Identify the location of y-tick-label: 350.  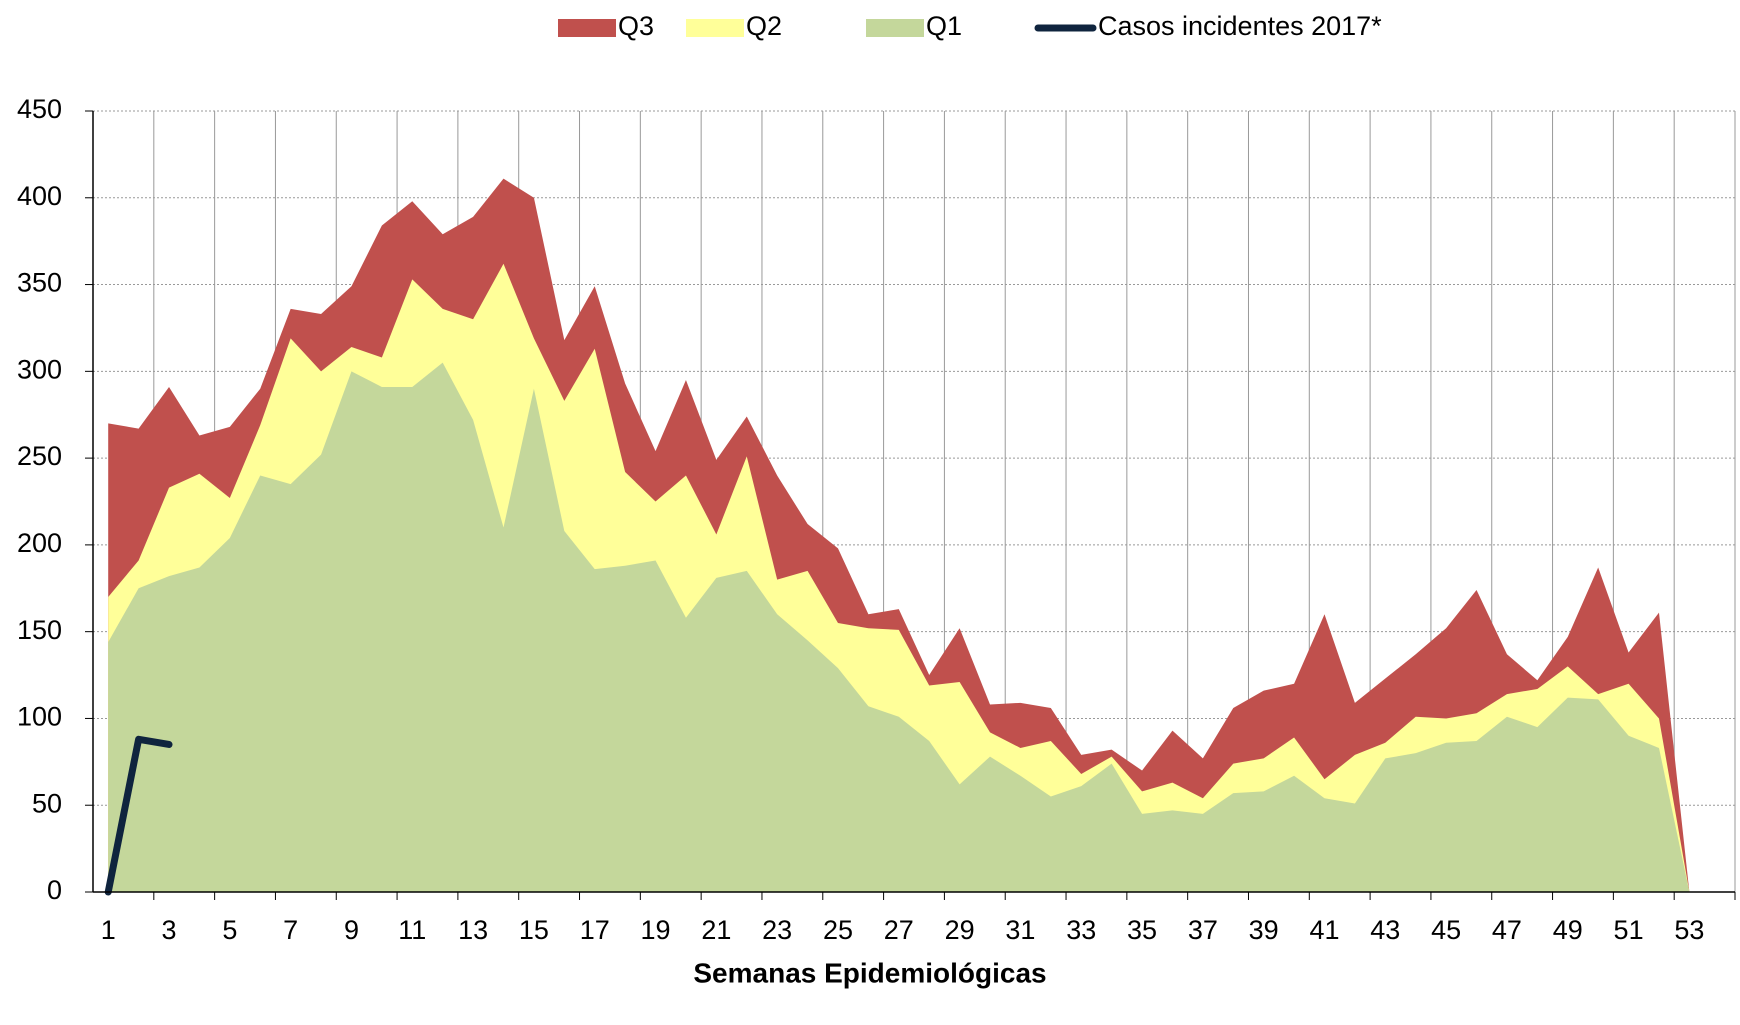
(39, 283).